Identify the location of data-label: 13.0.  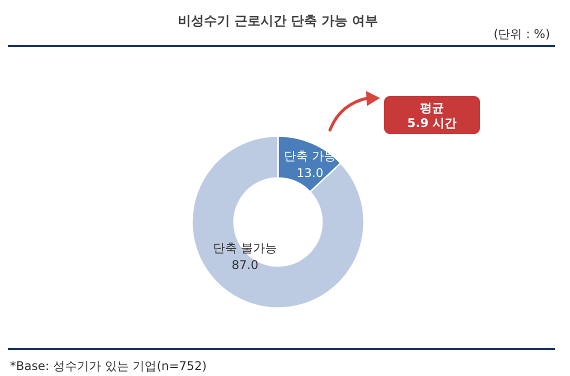
(310, 173).